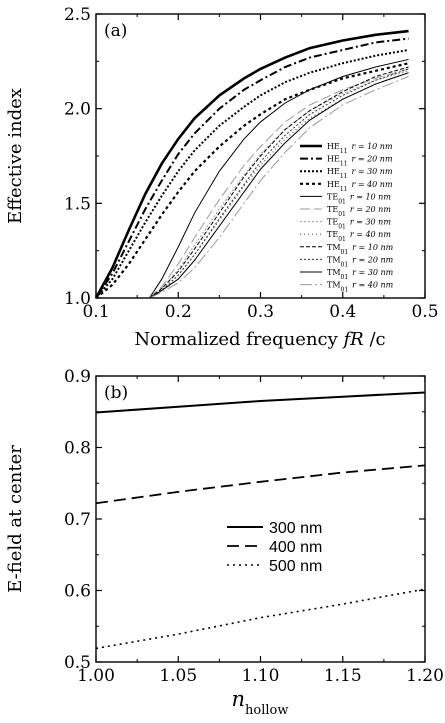 The image size is (445, 723). What do you see at coordinates (425, 676) in the screenshot?
I see `x-tick-label: 1.20` at bounding box center [425, 676].